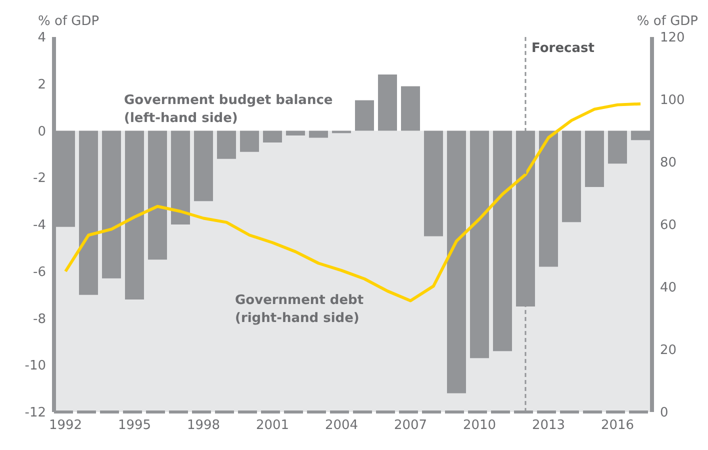 The height and width of the screenshot is (450, 708). What do you see at coordinates (299, 310) in the screenshot?
I see `series-label: Government debt (right-hand side)` at bounding box center [299, 310].